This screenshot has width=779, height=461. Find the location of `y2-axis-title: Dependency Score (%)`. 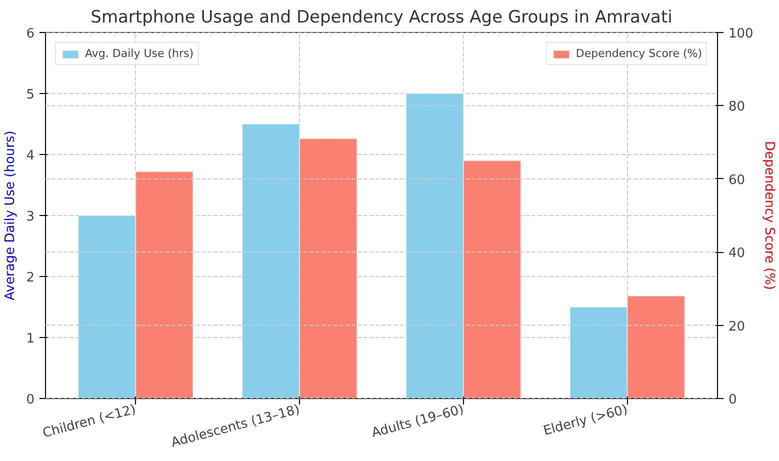

y2-axis-title: Dependency Score (%) is located at coordinates (768, 215).